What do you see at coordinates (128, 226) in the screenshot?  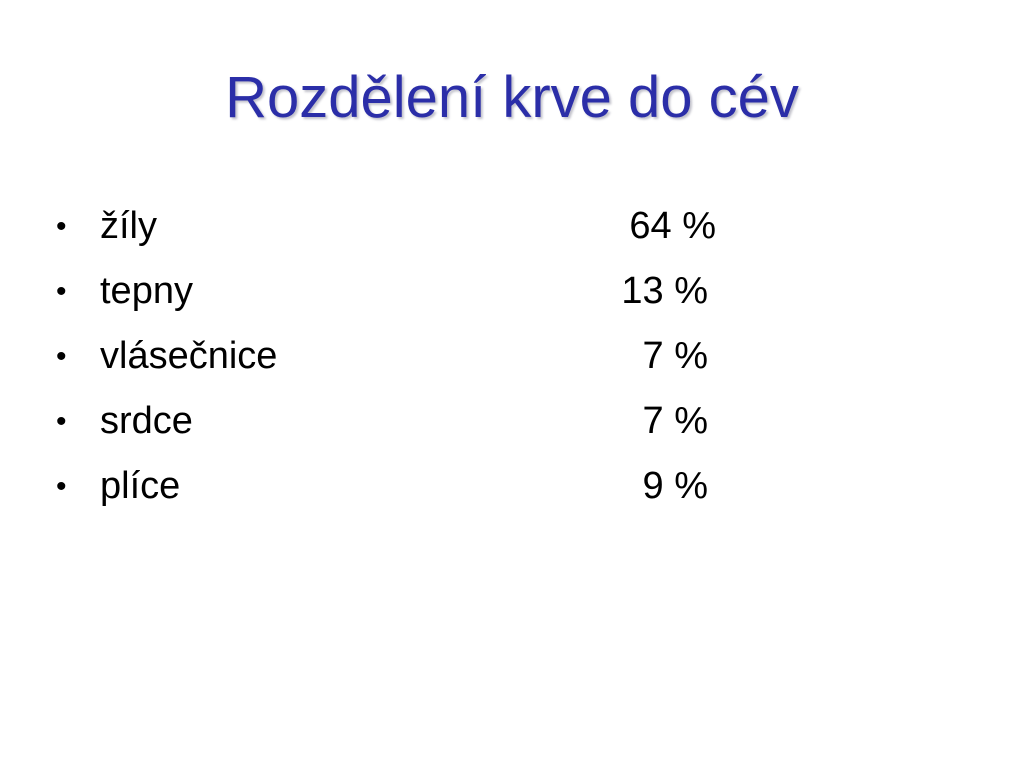 I see `item-label: žíly` at bounding box center [128, 226].